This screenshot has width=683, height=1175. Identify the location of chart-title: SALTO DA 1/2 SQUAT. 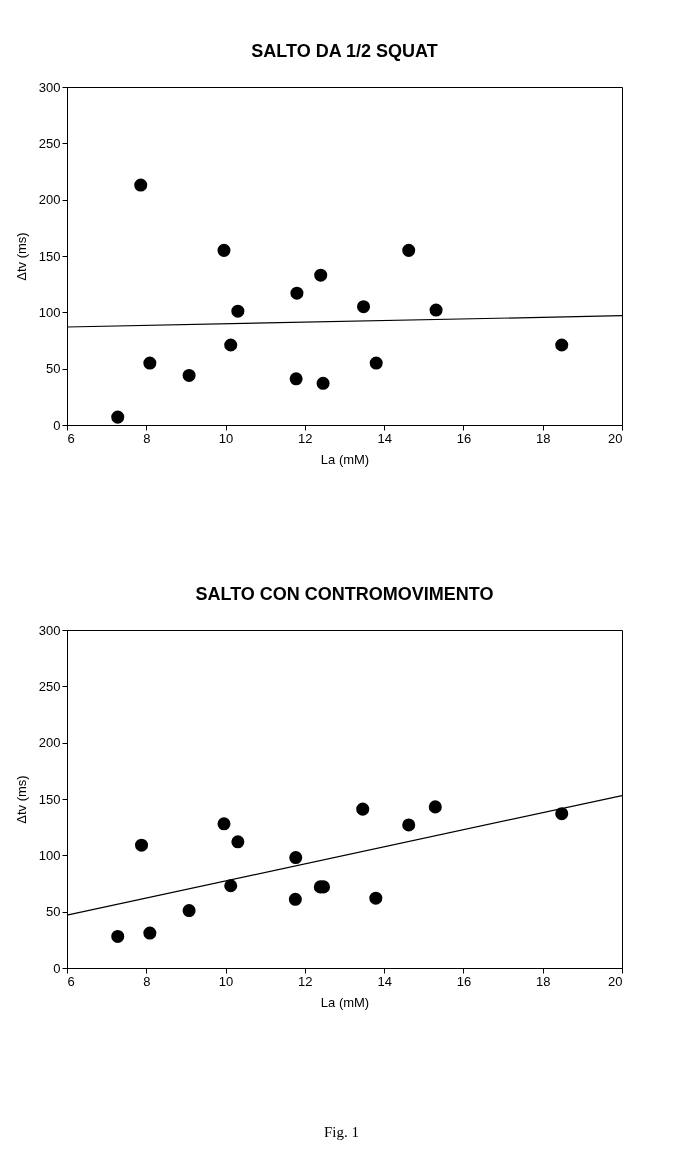
(344, 51).